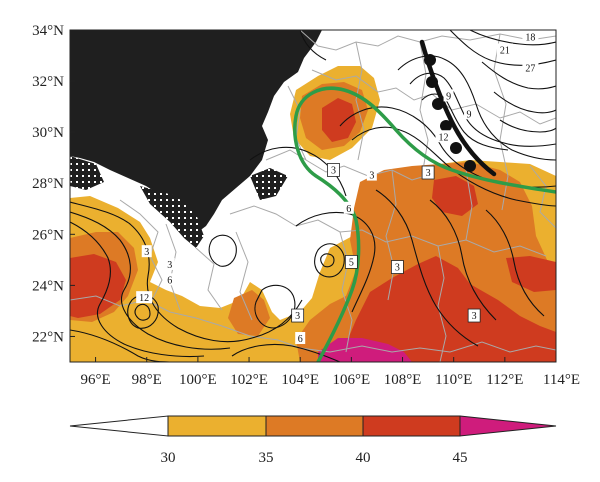  Describe the element at coordinates (504, 380) in the screenshot. I see `lon-tick-label: 112°E` at that location.